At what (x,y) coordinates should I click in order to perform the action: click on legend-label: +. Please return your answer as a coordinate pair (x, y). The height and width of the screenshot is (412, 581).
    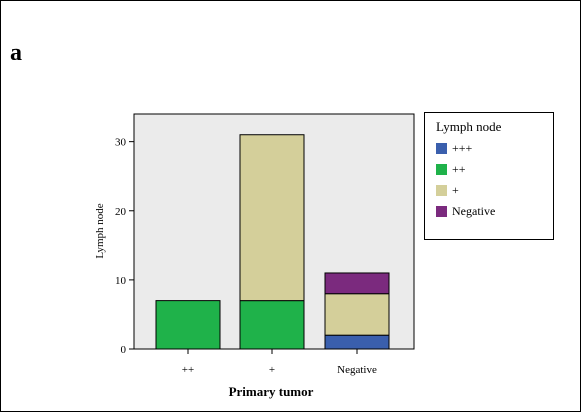
    Looking at the image, I should click on (455, 189).